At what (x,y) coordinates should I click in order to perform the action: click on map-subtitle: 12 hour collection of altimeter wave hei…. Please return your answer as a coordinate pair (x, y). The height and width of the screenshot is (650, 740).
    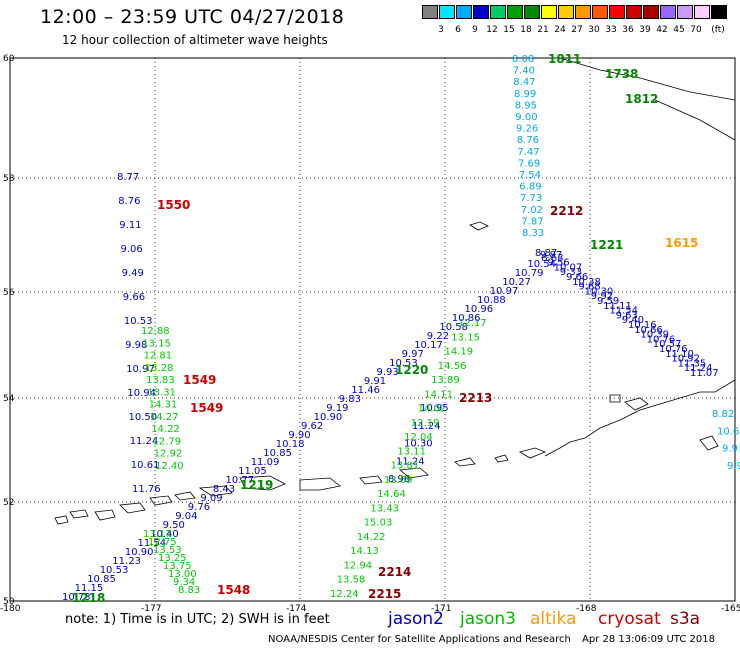
    Looking at the image, I should click on (195, 40).